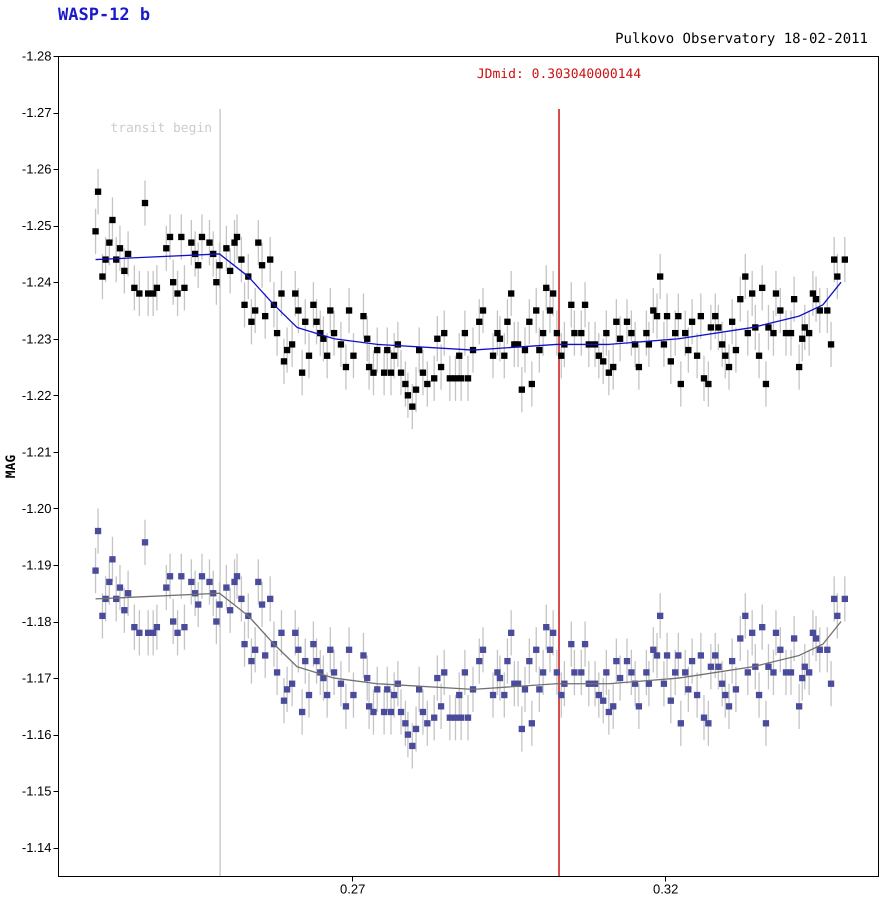 The height and width of the screenshot is (911, 893). Describe the element at coordinates (37, 791) in the screenshot. I see `y-tick-label: -1.15` at that location.